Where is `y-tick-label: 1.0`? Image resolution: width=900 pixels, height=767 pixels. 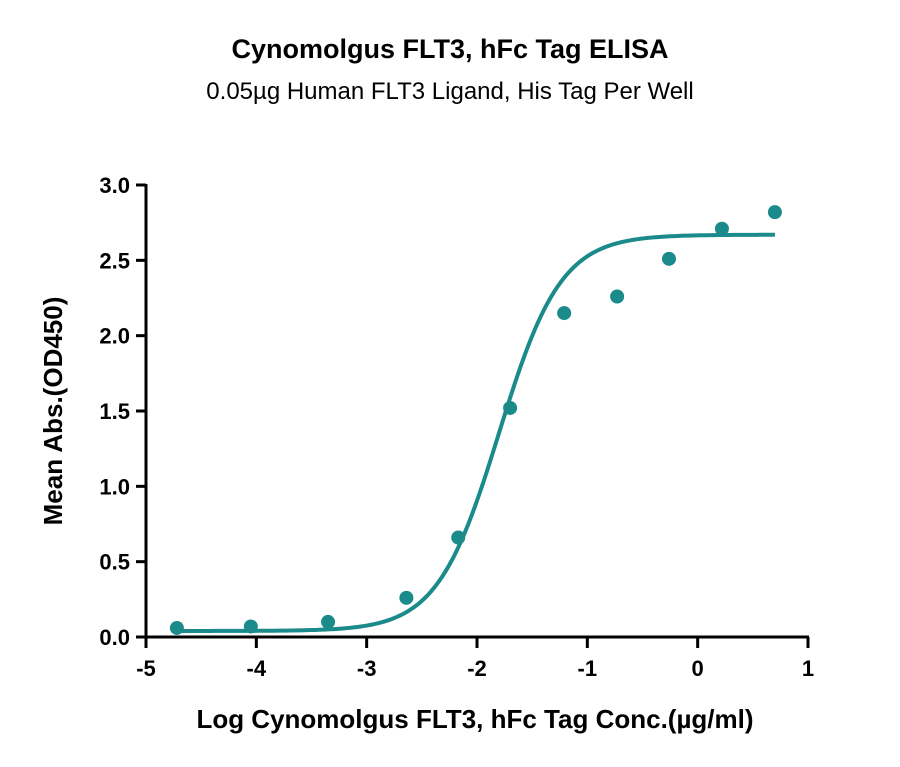 y-tick-label: 1.0 is located at coordinates (114, 486).